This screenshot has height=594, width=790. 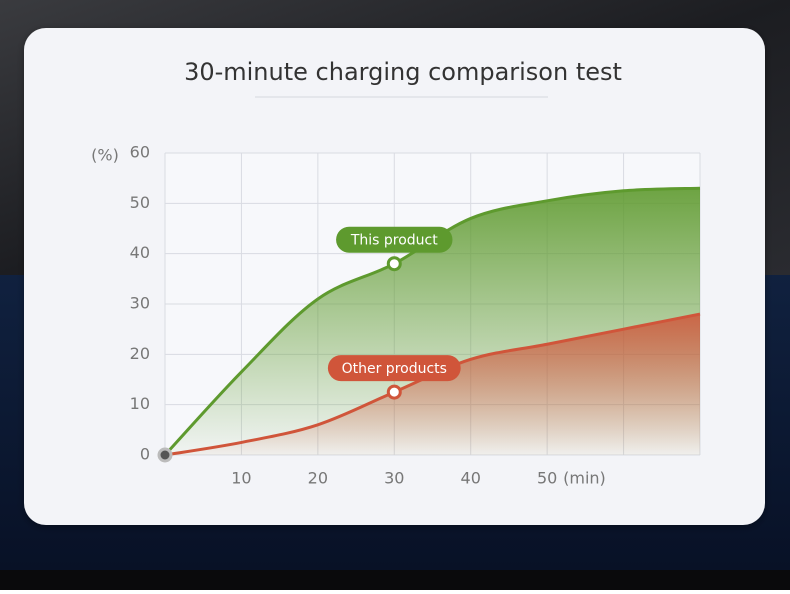 I want to click on y-tick-label: 30, so click(x=140, y=303).